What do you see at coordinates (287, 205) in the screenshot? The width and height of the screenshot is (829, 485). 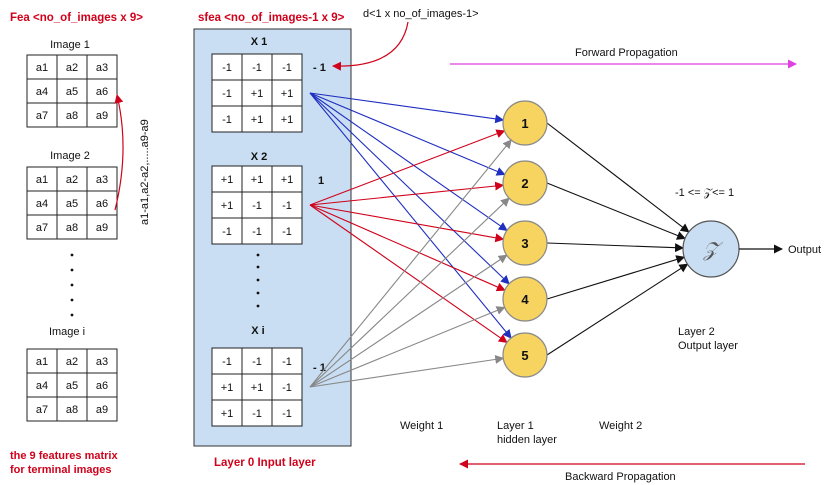 I see `x2-cell-box` at bounding box center [287, 205].